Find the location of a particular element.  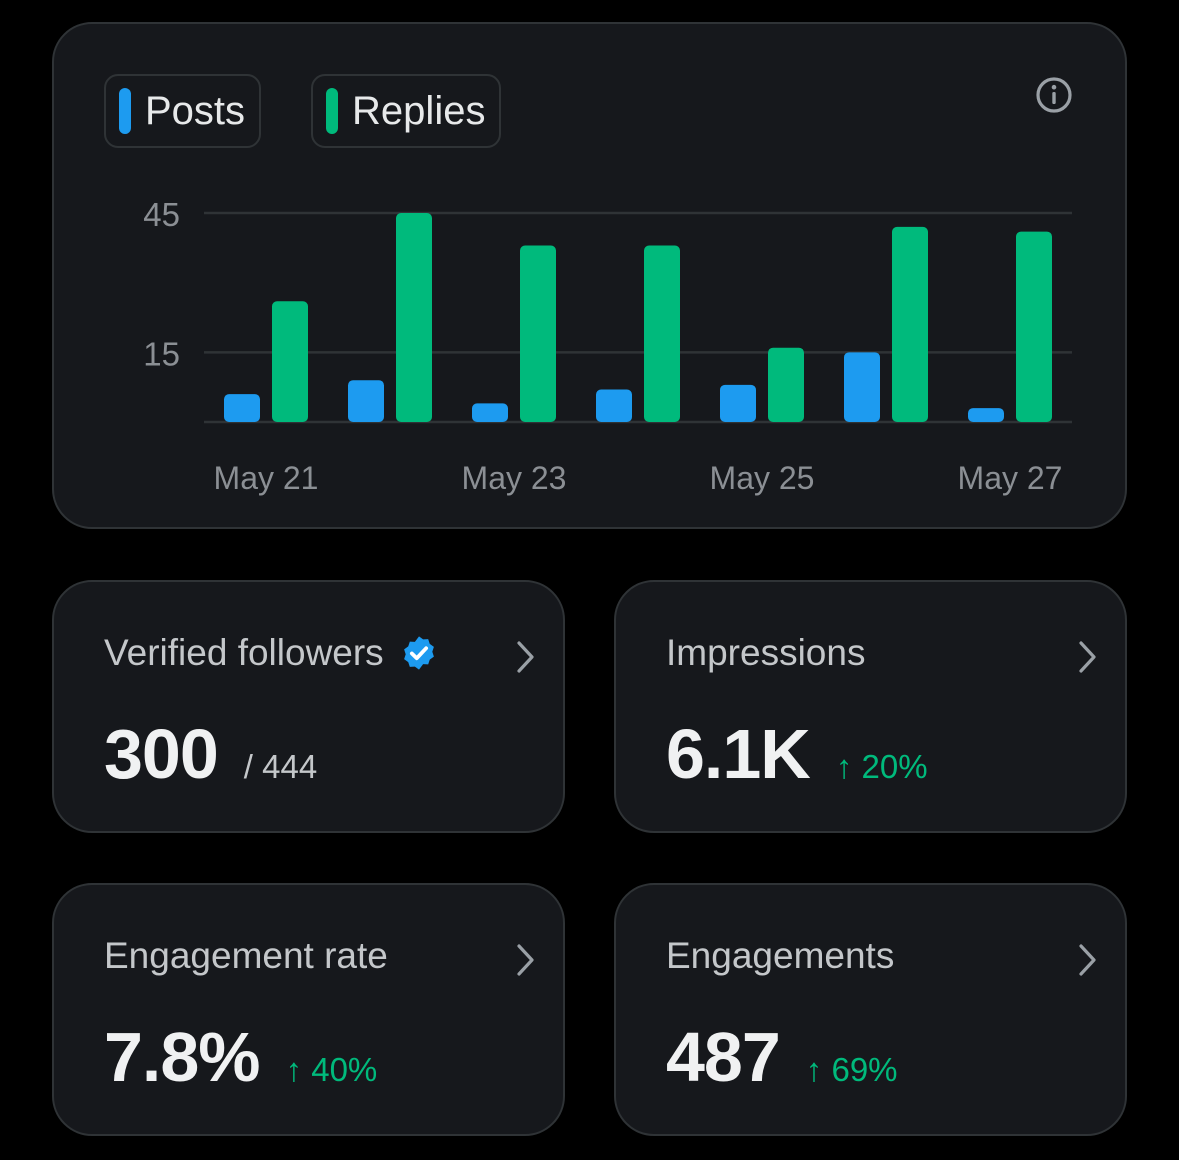

tile-value-row: 7.8% ↑ 40% is located at coordinates (240, 1057).